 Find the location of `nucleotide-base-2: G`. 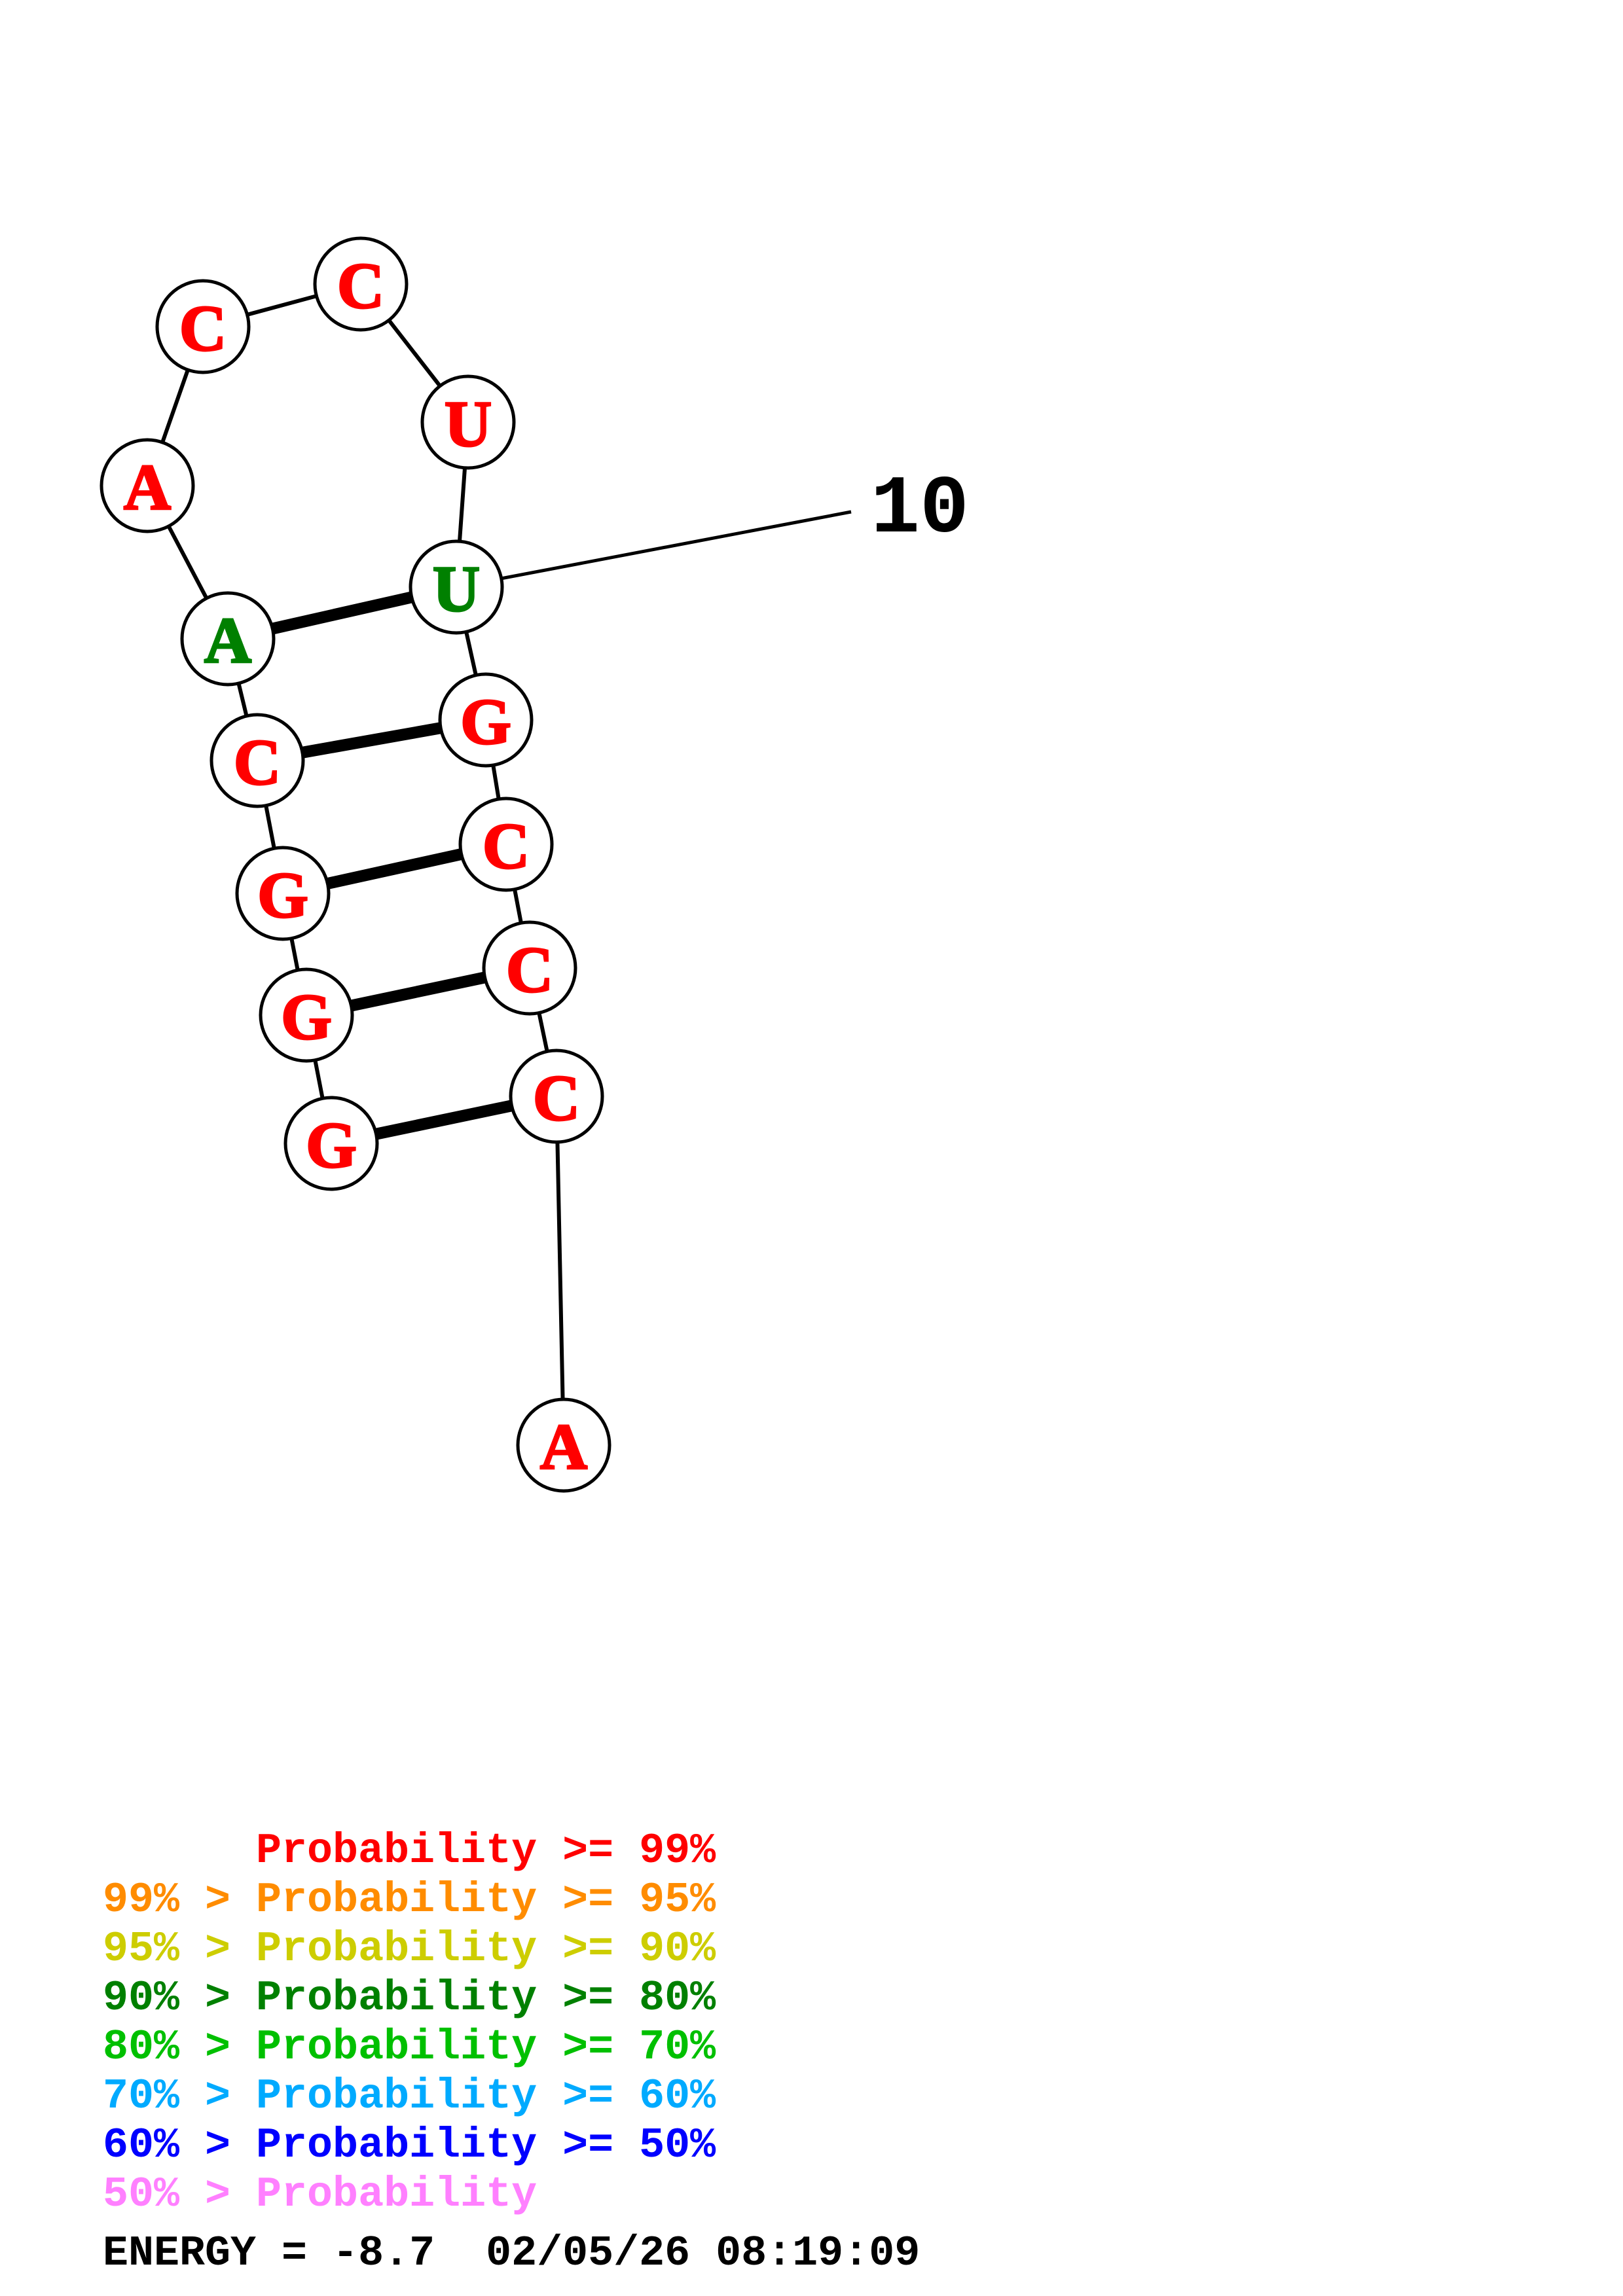

nucleotide-base-2: G is located at coordinates (306, 1016).